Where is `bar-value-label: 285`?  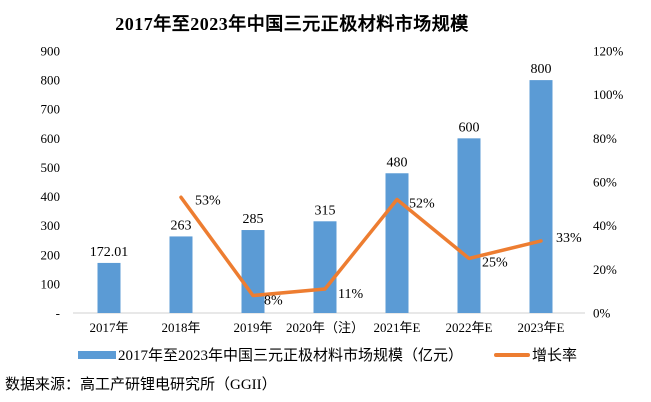
bar-value-label: 285 is located at coordinates (253, 219).